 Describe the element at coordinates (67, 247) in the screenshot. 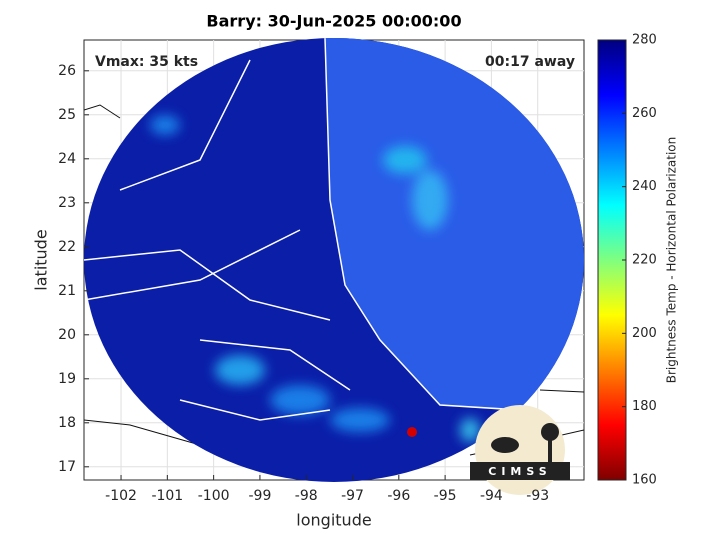

I see `y-tick-label: 22` at that location.